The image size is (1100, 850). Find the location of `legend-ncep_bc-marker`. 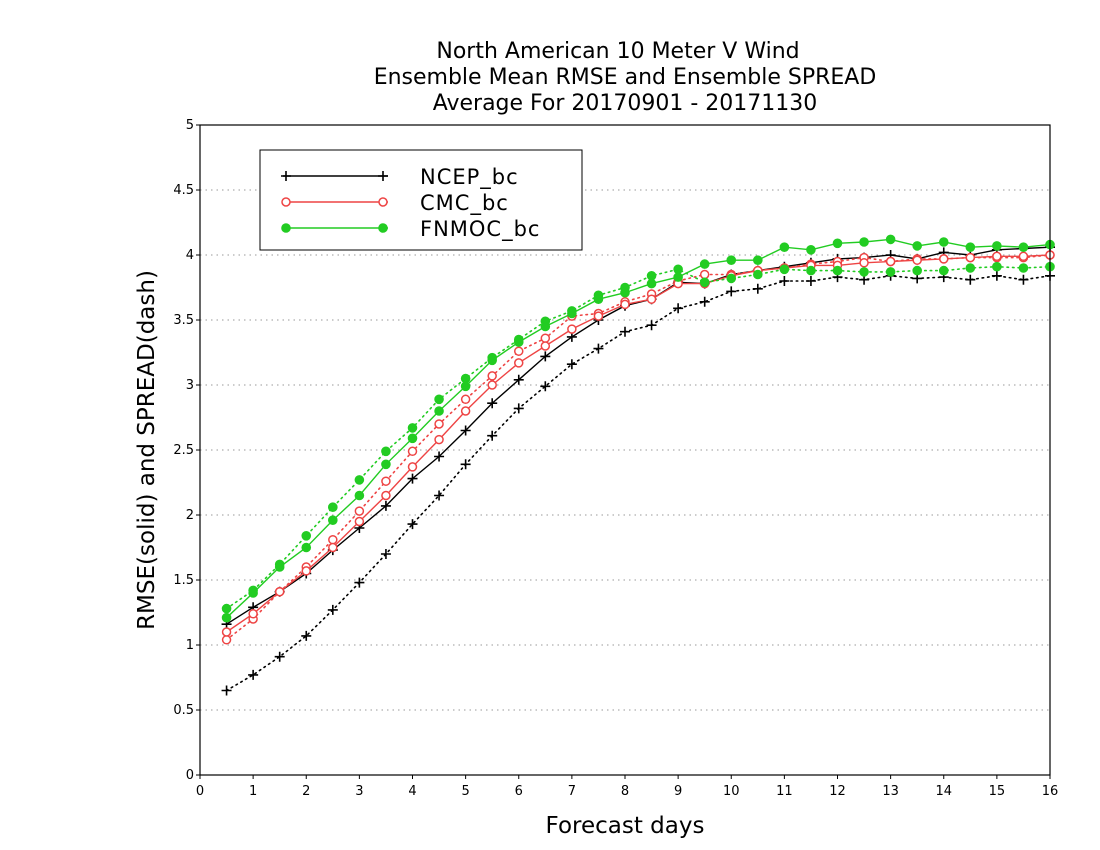

legend-ncep_bc-marker is located at coordinates (286, 176).